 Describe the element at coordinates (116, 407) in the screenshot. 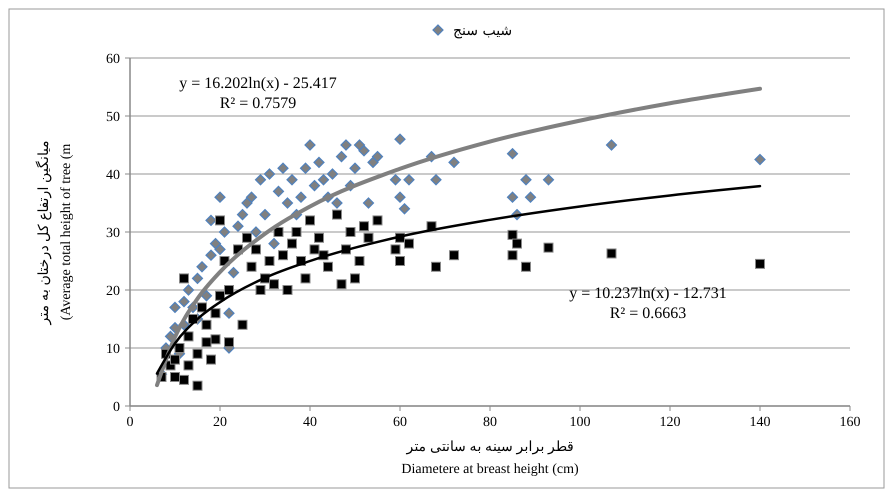

I see `y-tick-label: 0` at that location.